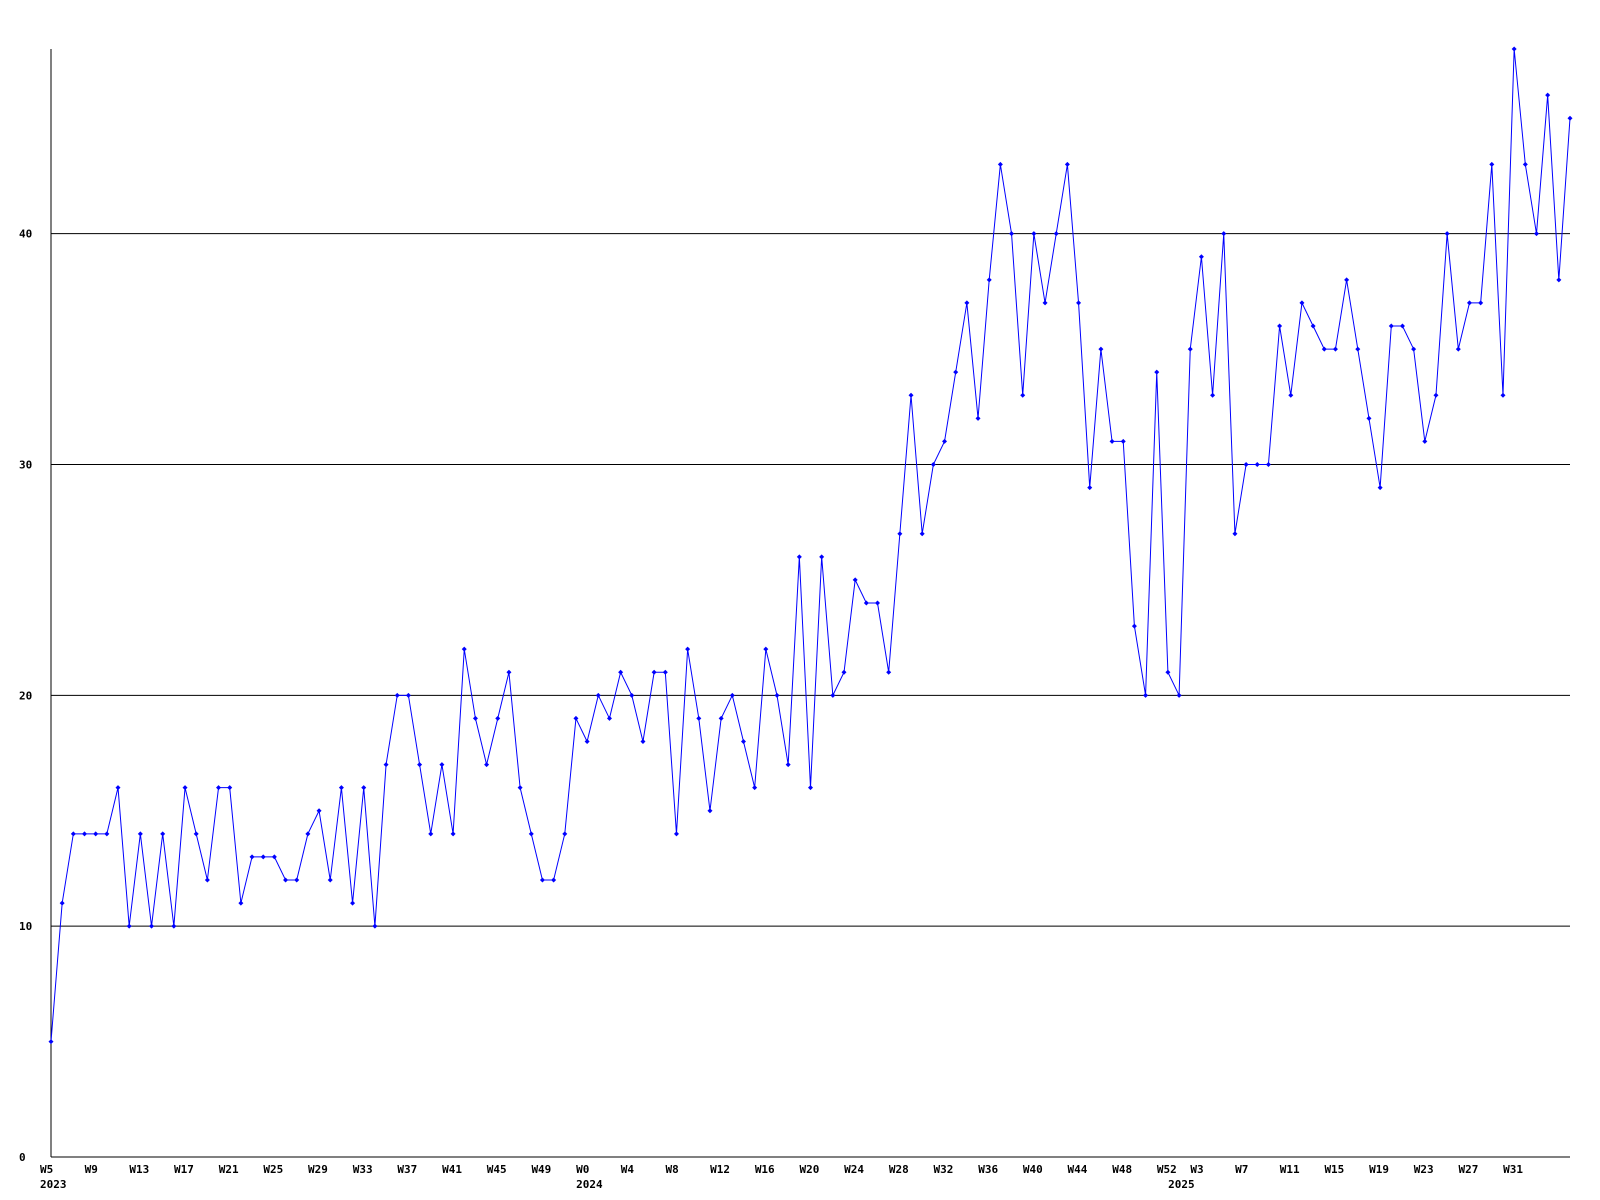  I want to click on x-tick-label: W52, so click(1167, 1169).